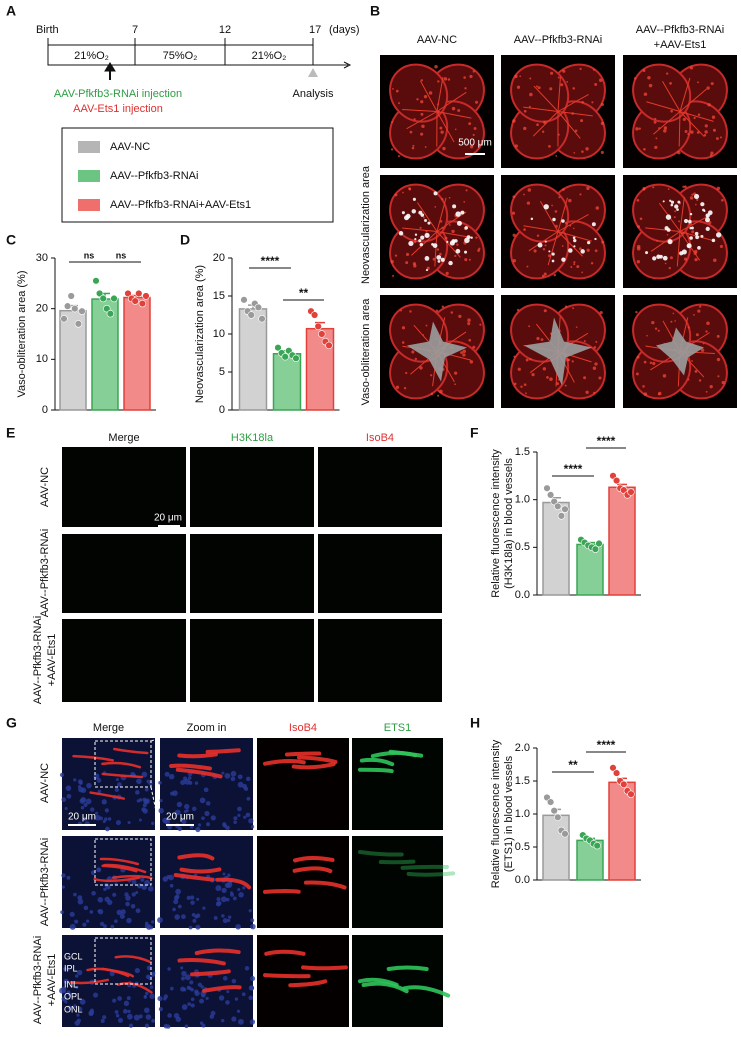  I want to click on retina-image, so click(437, 351).